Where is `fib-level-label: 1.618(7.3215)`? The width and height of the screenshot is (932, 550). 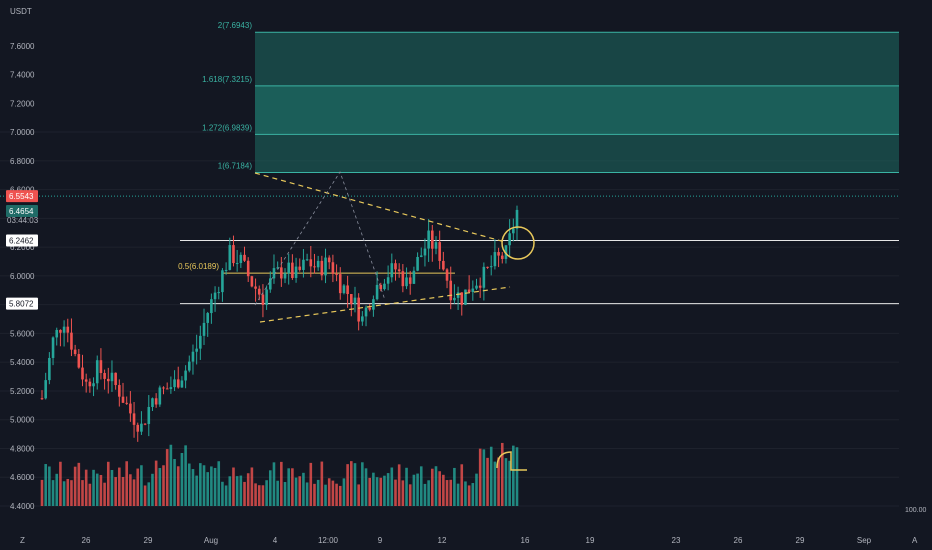
fib-level-label: 1.618(7.3215) is located at coordinates (227, 79).